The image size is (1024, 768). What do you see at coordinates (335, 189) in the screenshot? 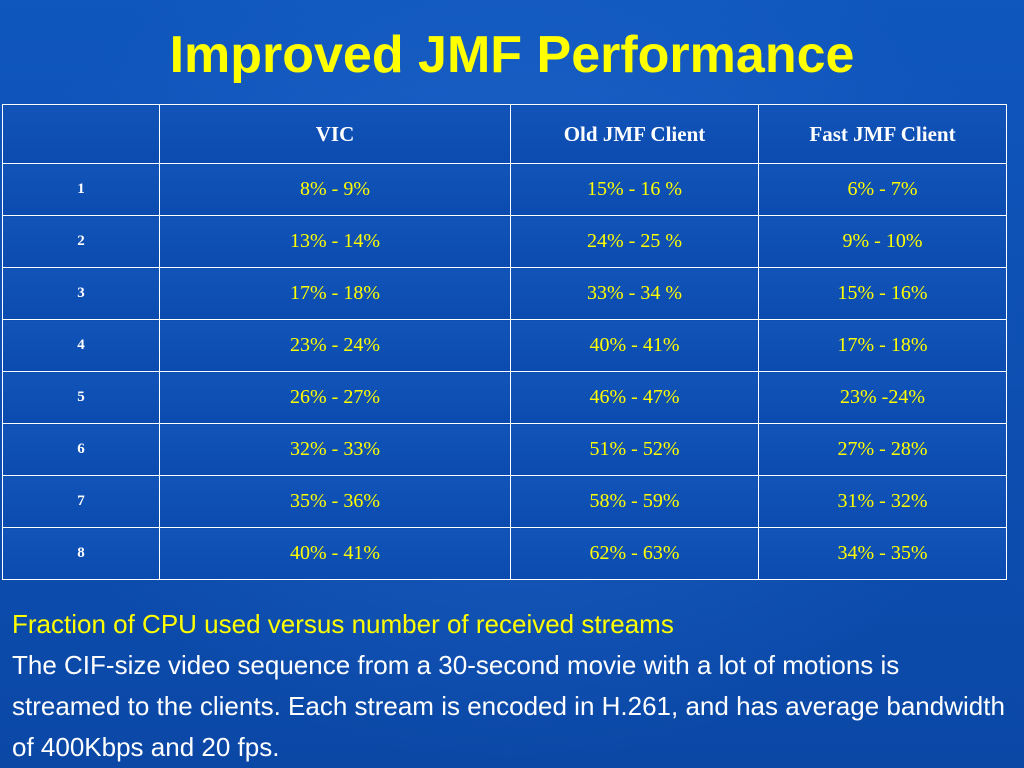
I see `vic-cell: 8% - 9%` at bounding box center [335, 189].